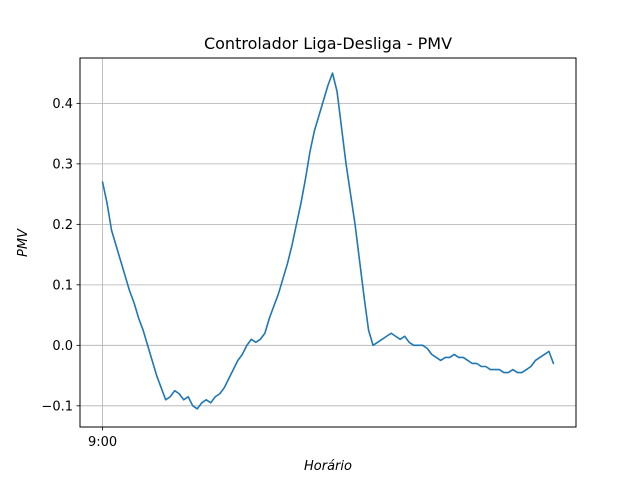  Describe the element at coordinates (62, 164) in the screenshot. I see `y-tick-label: 0.3` at that location.